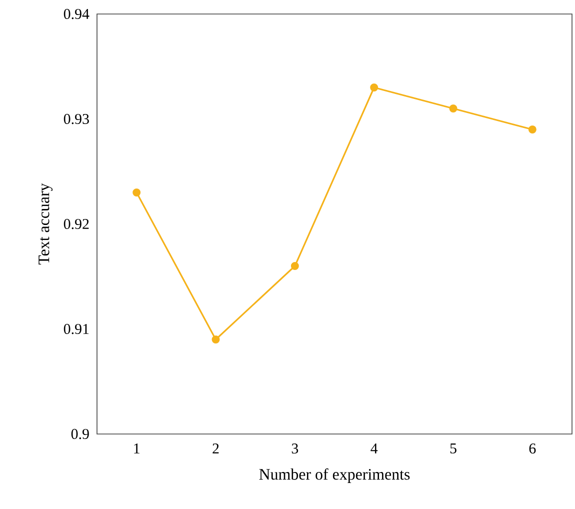 This screenshot has height=509, width=575. What do you see at coordinates (295, 449) in the screenshot?
I see `x-tick-label: 3` at bounding box center [295, 449].